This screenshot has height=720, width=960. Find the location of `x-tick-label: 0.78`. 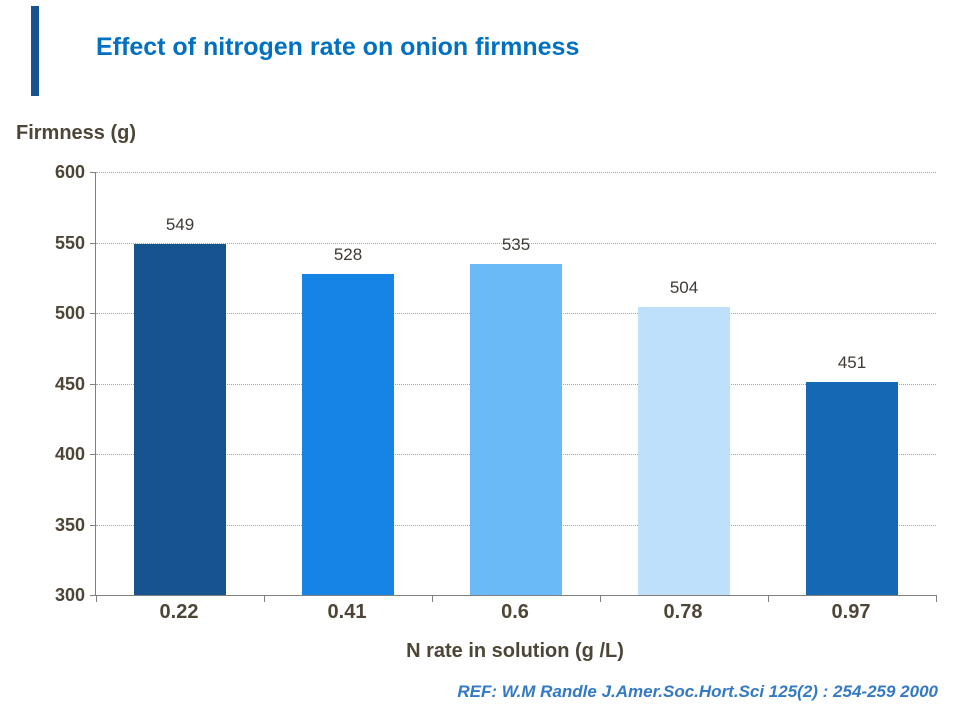

x-tick-label: 0.78 is located at coordinates (683, 612).